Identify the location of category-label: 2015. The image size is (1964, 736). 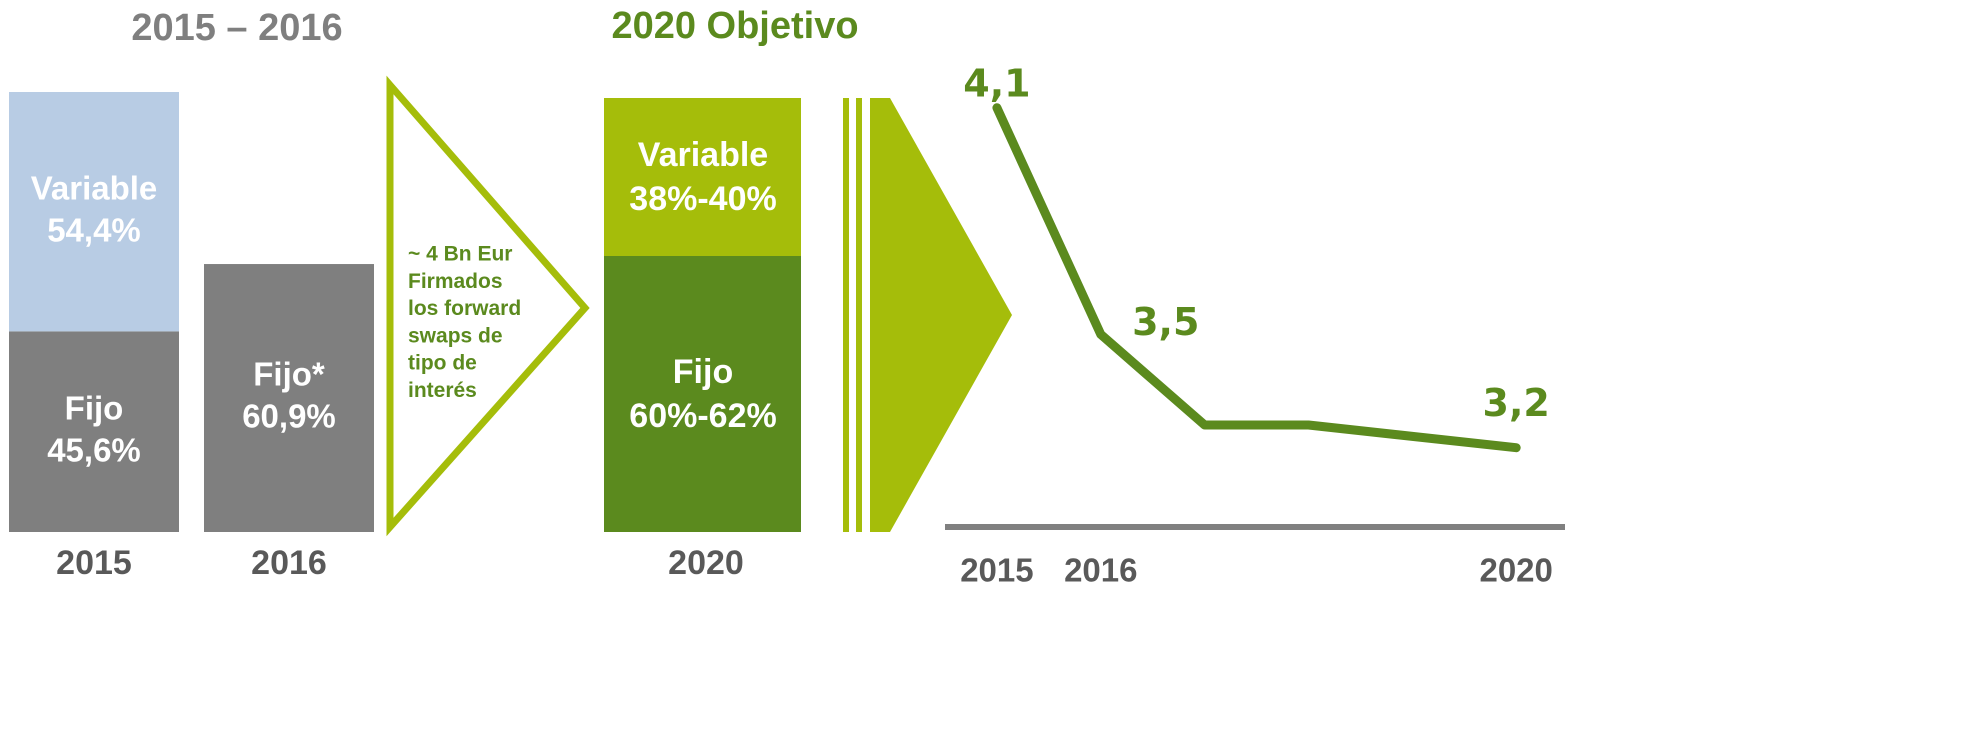
(94, 563).